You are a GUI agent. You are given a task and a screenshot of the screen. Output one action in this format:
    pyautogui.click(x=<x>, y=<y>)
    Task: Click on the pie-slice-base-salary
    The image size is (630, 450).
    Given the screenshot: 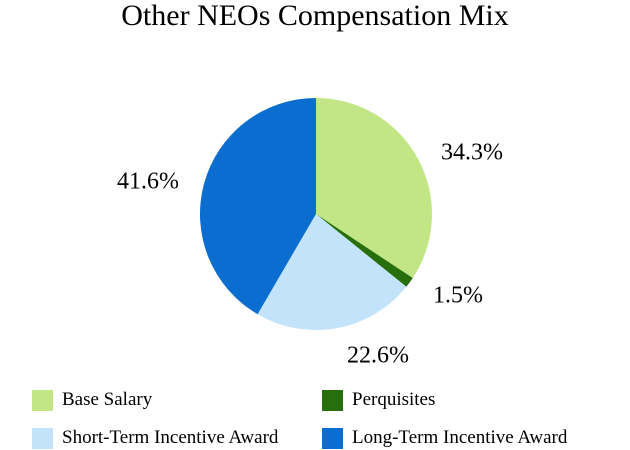 What is the action you would take?
    pyautogui.click(x=374, y=188)
    